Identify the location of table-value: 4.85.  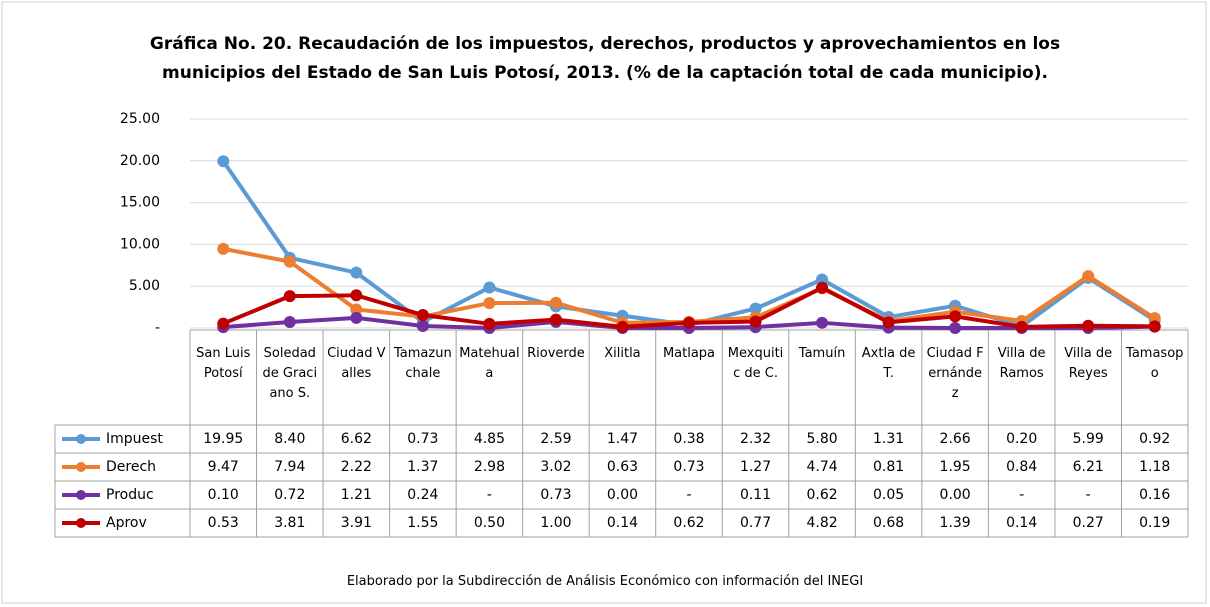
(489, 439).